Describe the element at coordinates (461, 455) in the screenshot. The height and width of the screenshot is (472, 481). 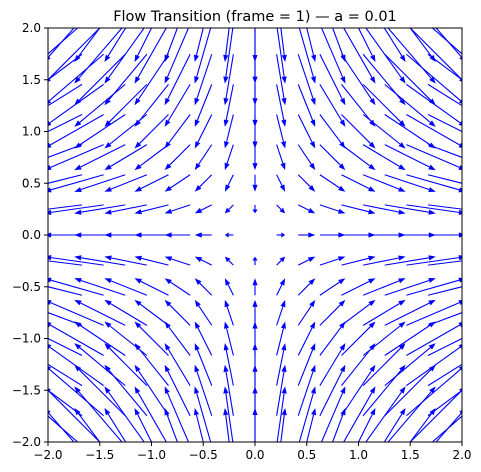
I see `x-tick-label: 2.0` at that location.